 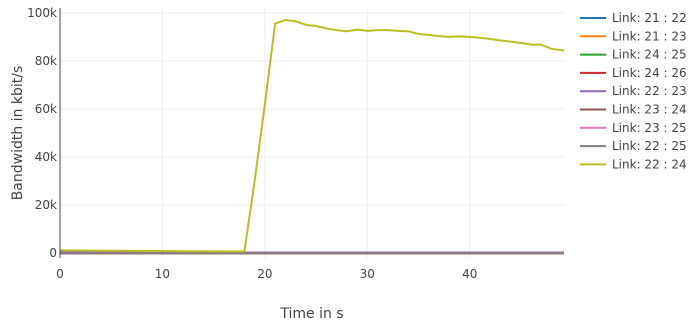 I want to click on legend-item: Link: 24 : 26, so click(x=633, y=73).